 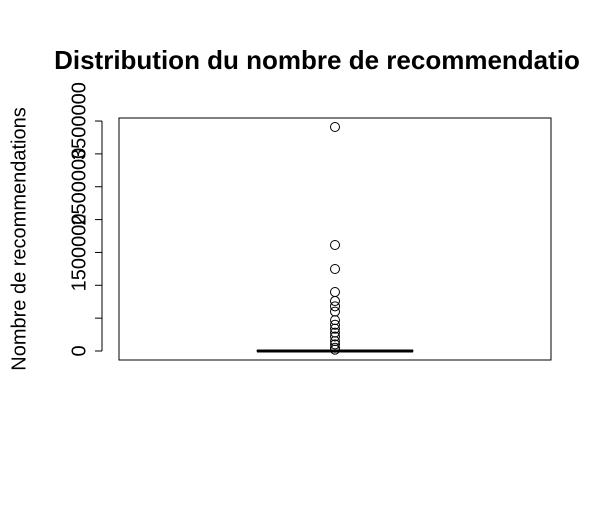 What do you see at coordinates (79, 252) in the screenshot?
I see `y-tick-label: 1500000` at bounding box center [79, 252].